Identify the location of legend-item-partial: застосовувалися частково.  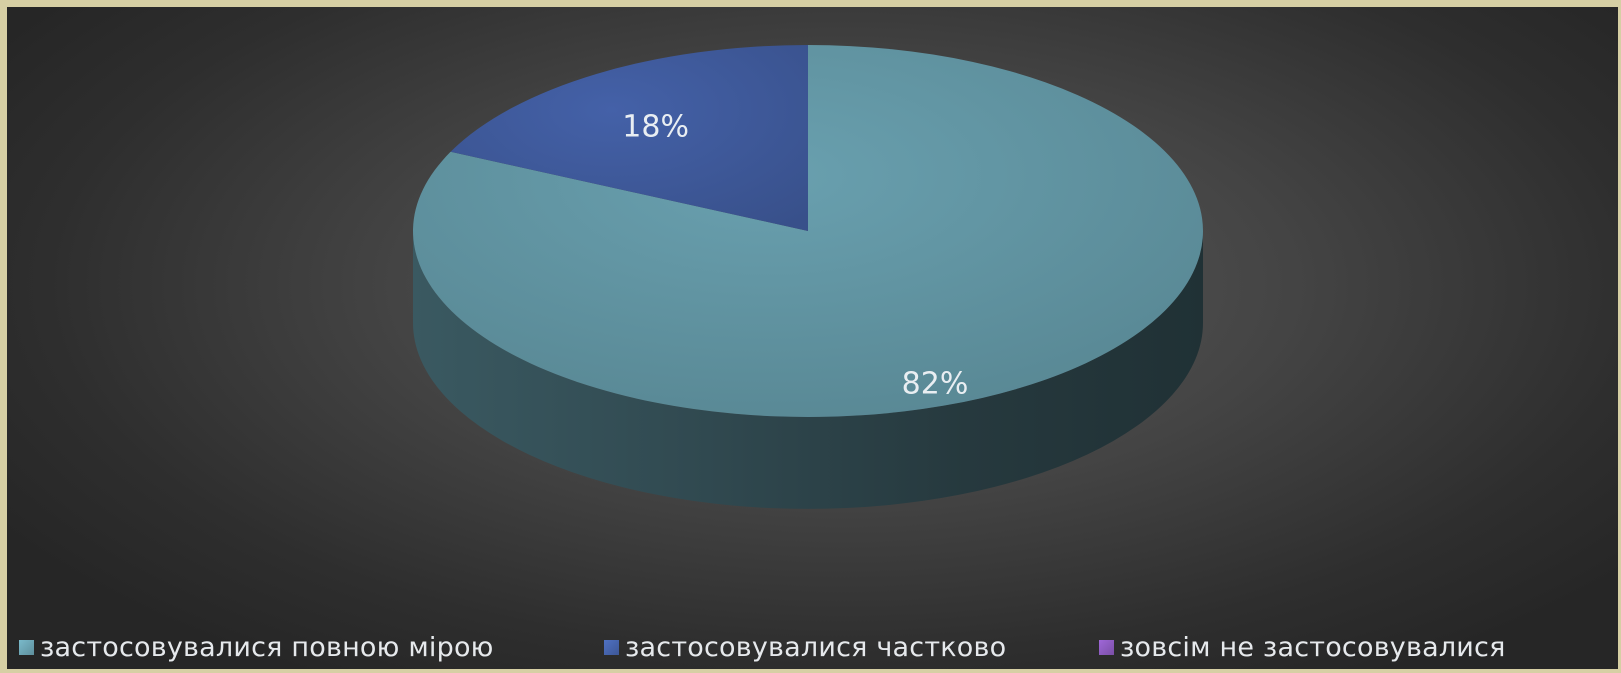
(805, 647).